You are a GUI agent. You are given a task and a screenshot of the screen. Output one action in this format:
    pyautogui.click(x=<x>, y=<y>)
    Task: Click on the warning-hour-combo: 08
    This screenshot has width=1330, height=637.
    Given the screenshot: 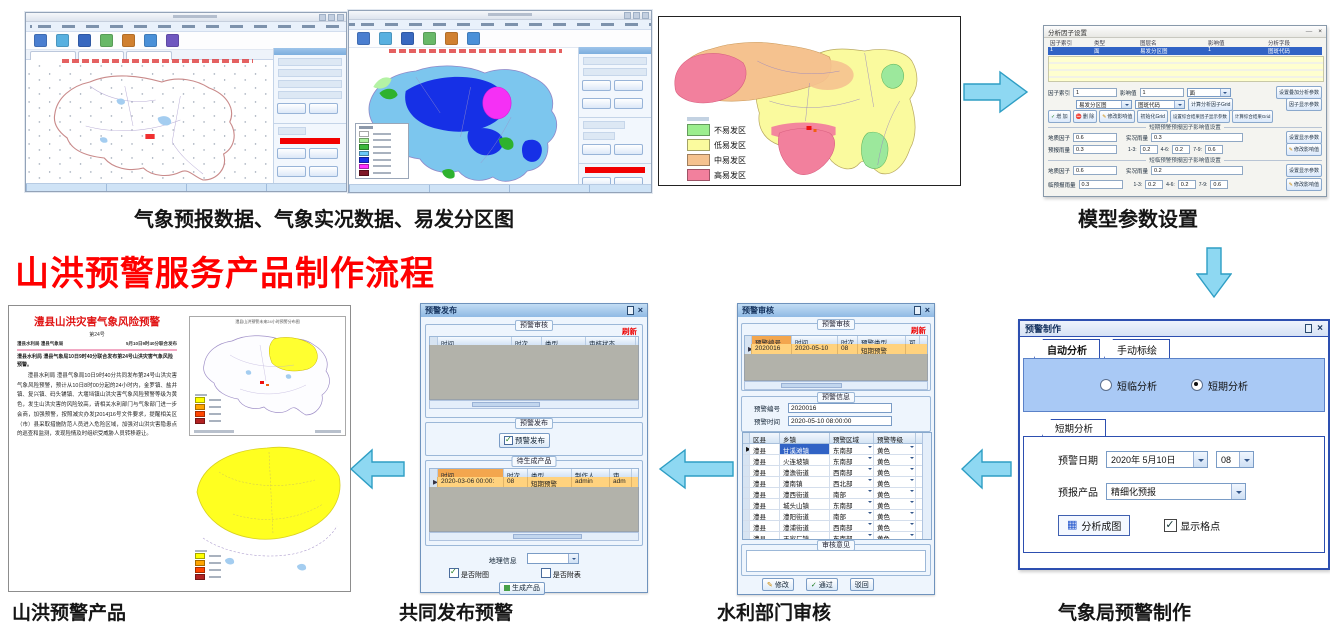 What is the action you would take?
    pyautogui.click(x=1235, y=459)
    